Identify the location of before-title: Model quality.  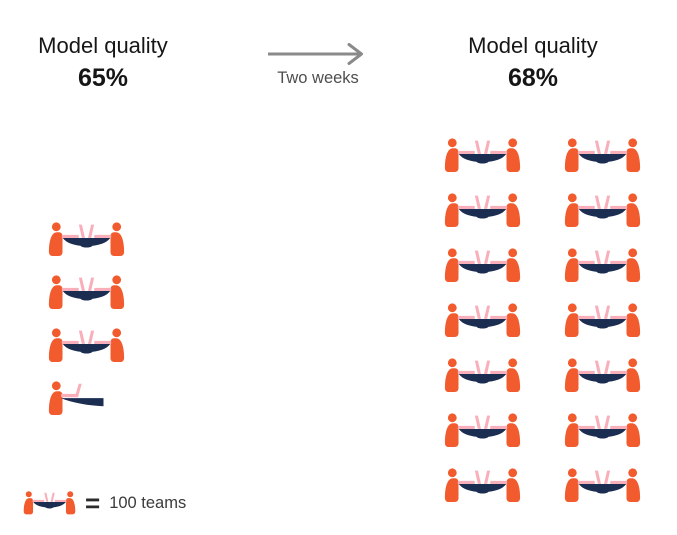
(103, 45).